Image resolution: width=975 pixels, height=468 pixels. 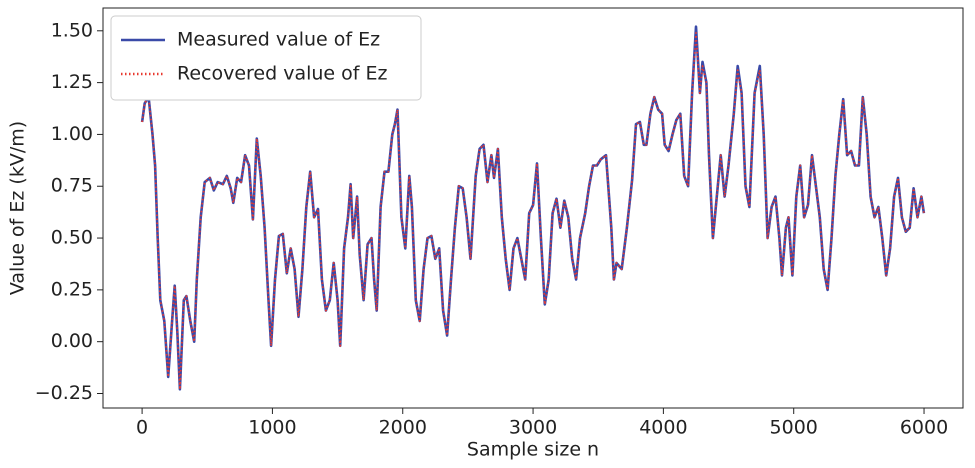 I want to click on y-tick-label: 0.00, so click(x=72, y=341).